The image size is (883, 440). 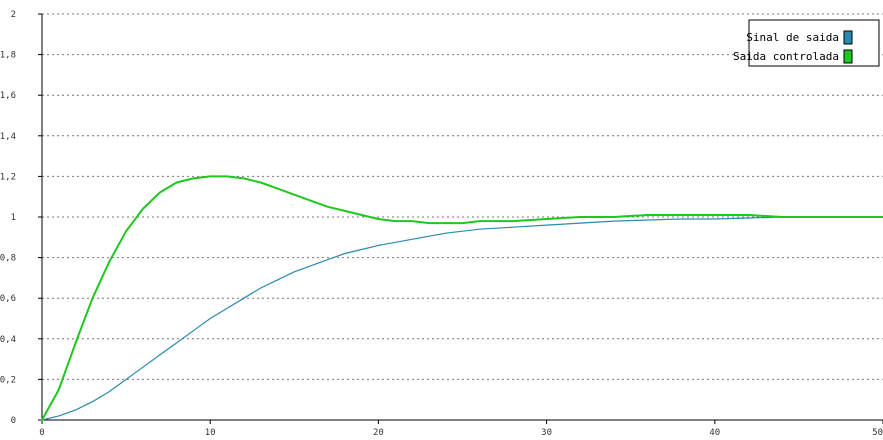 I want to click on legend-box, so click(x=814, y=43).